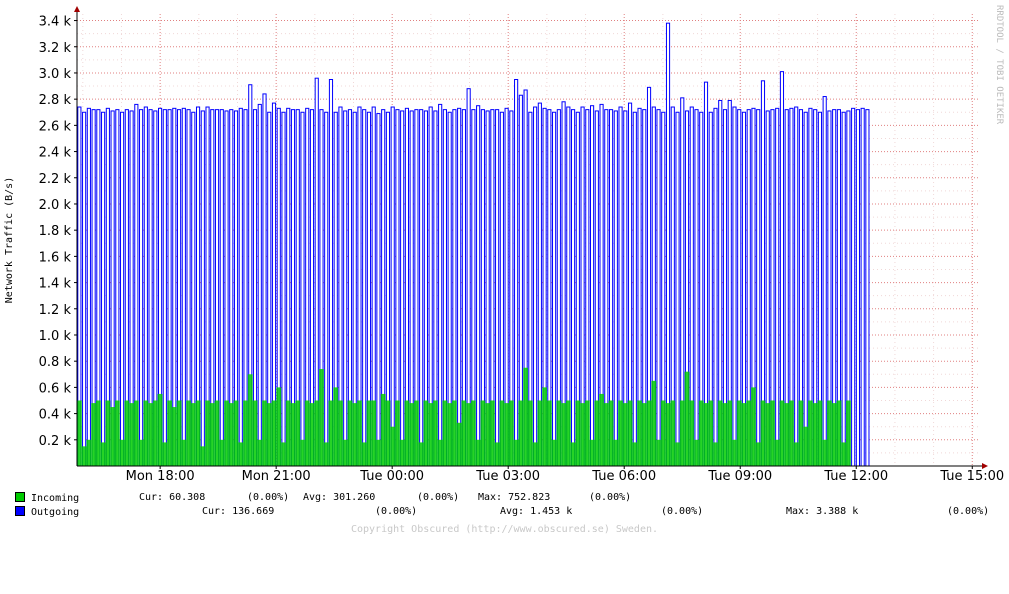 This screenshot has height=594, width=1009. What do you see at coordinates (55, 310) in the screenshot?
I see `y-tick-label: 1.2 k` at bounding box center [55, 310].